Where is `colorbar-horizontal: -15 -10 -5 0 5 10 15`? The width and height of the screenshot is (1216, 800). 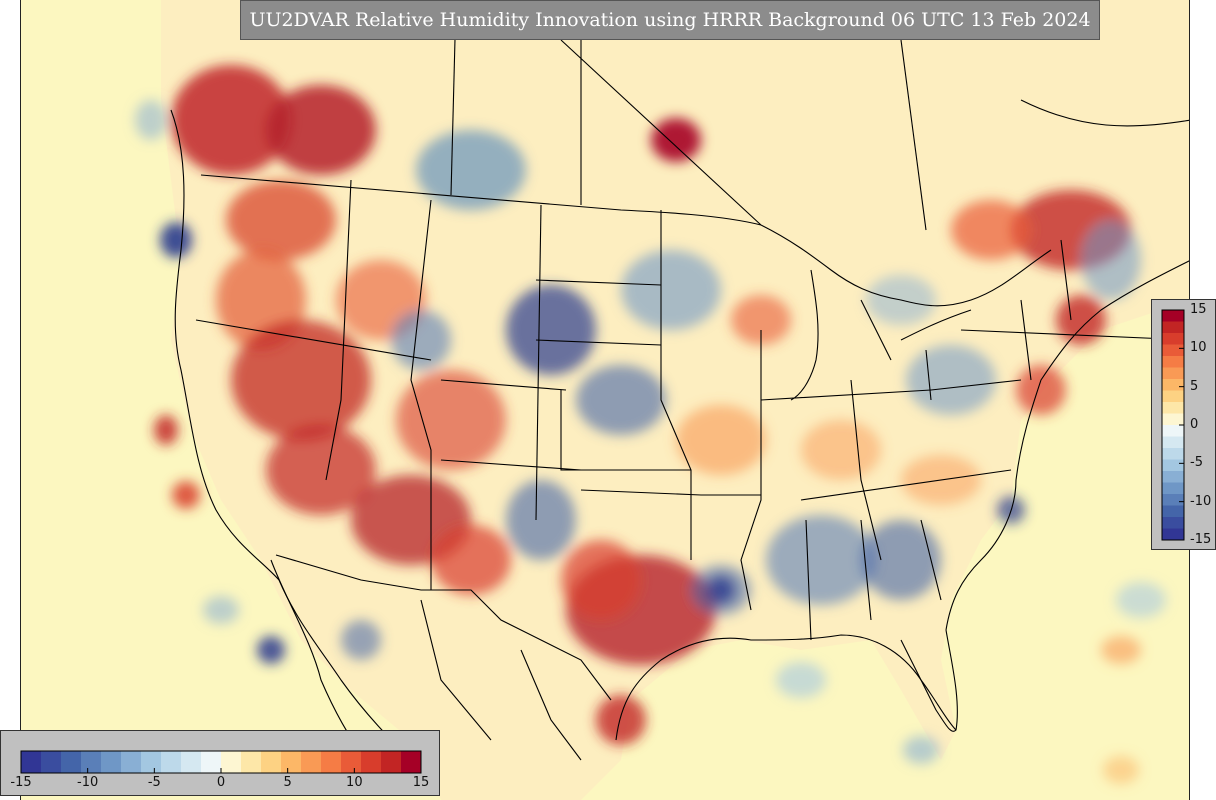
colorbar-horizontal: -15 -10 -5 0 5 10 15 is located at coordinates (220, 763).